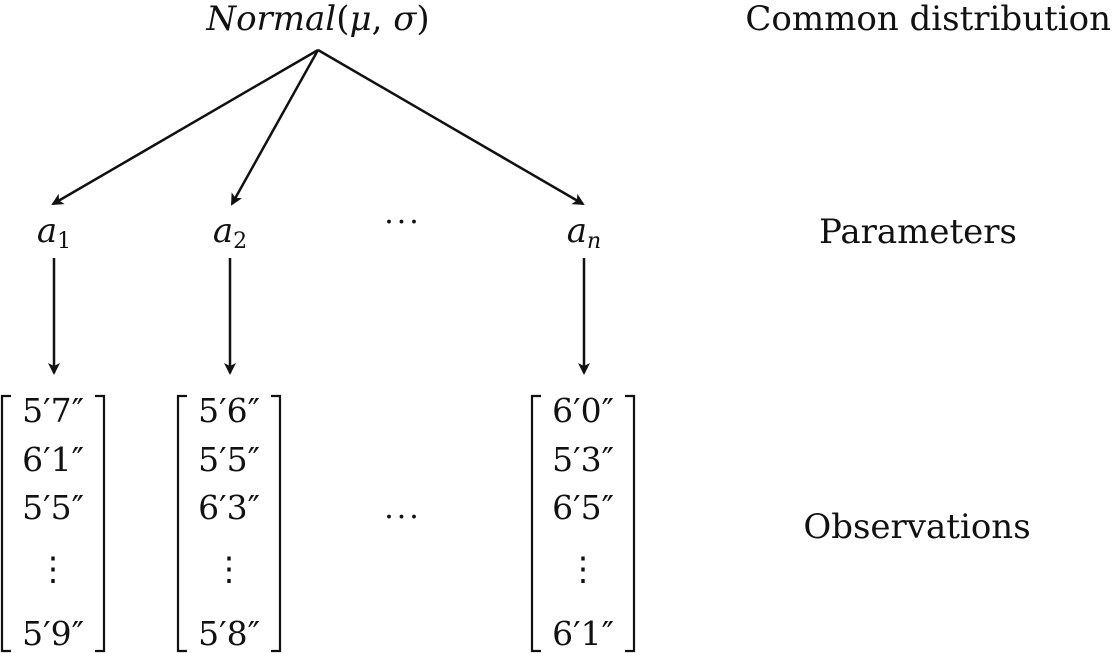  Describe the element at coordinates (451, 127) in the screenshot. I see `arrow-to-an` at that location.